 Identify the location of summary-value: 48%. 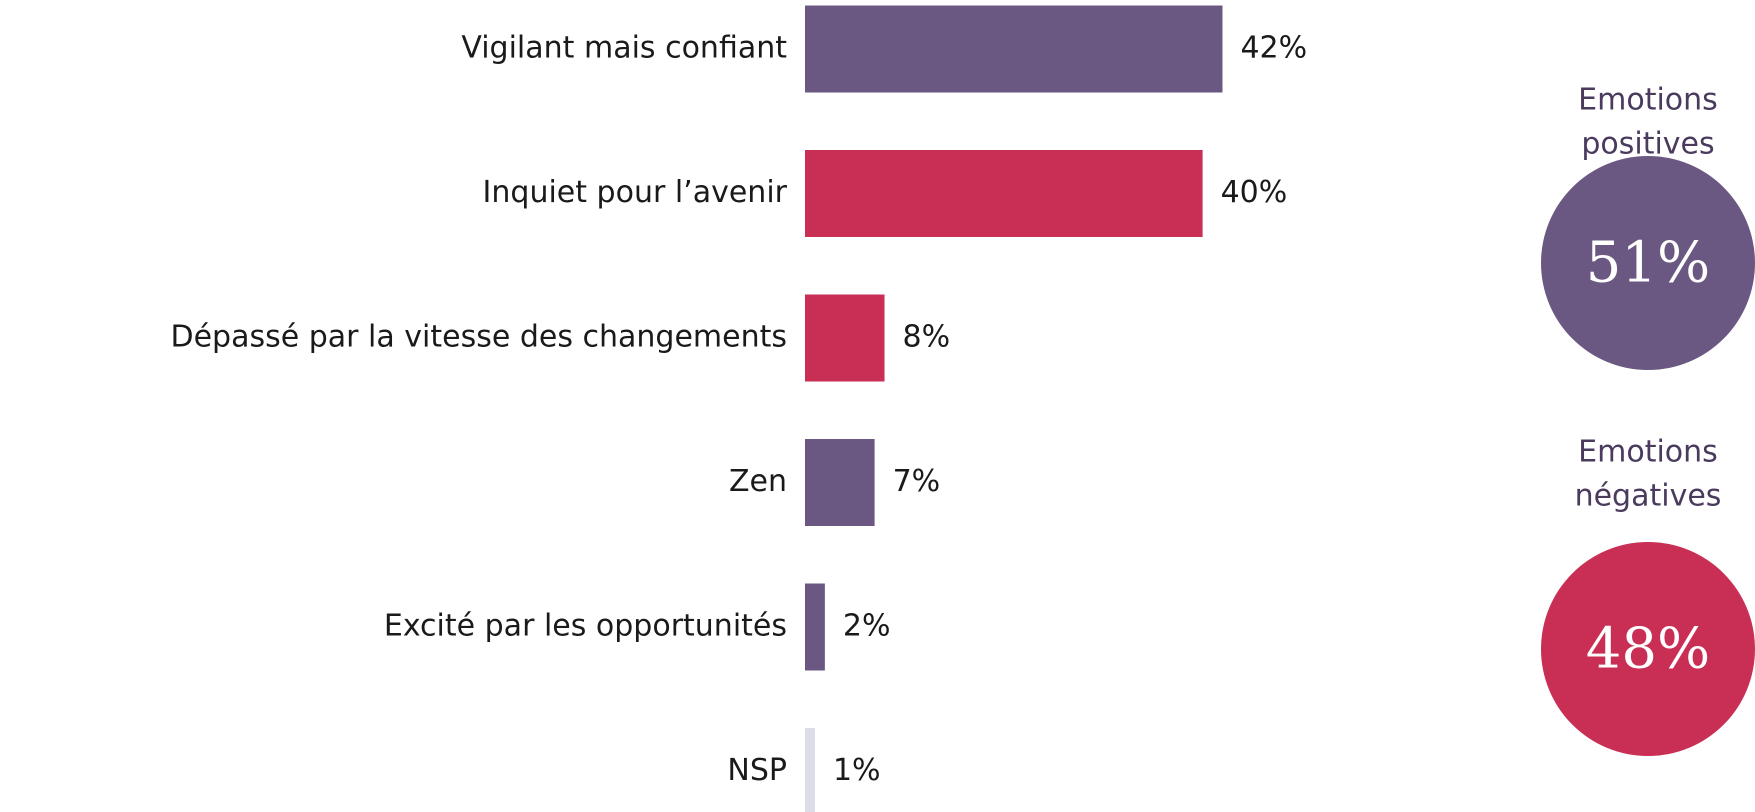
(1648, 649).